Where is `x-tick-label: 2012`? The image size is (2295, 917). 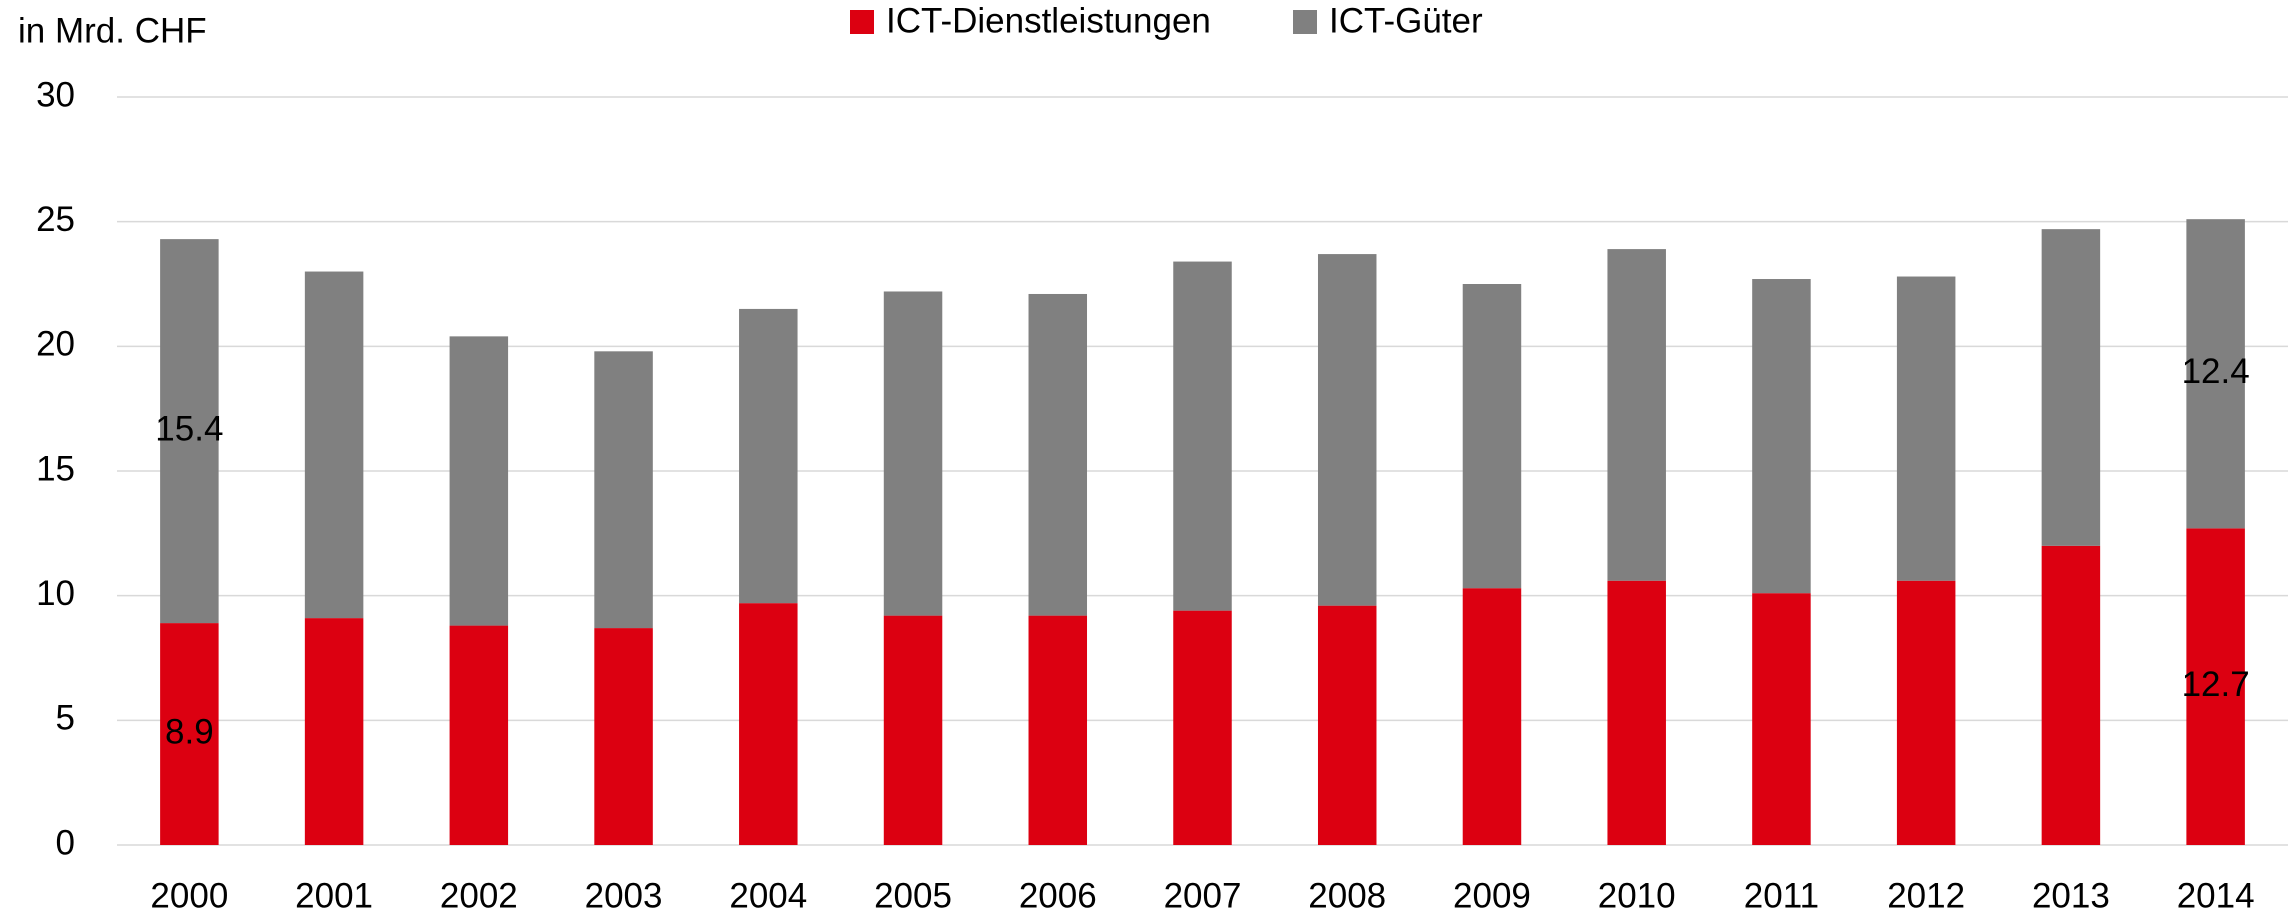
x-tick-label: 2012 is located at coordinates (1926, 895).